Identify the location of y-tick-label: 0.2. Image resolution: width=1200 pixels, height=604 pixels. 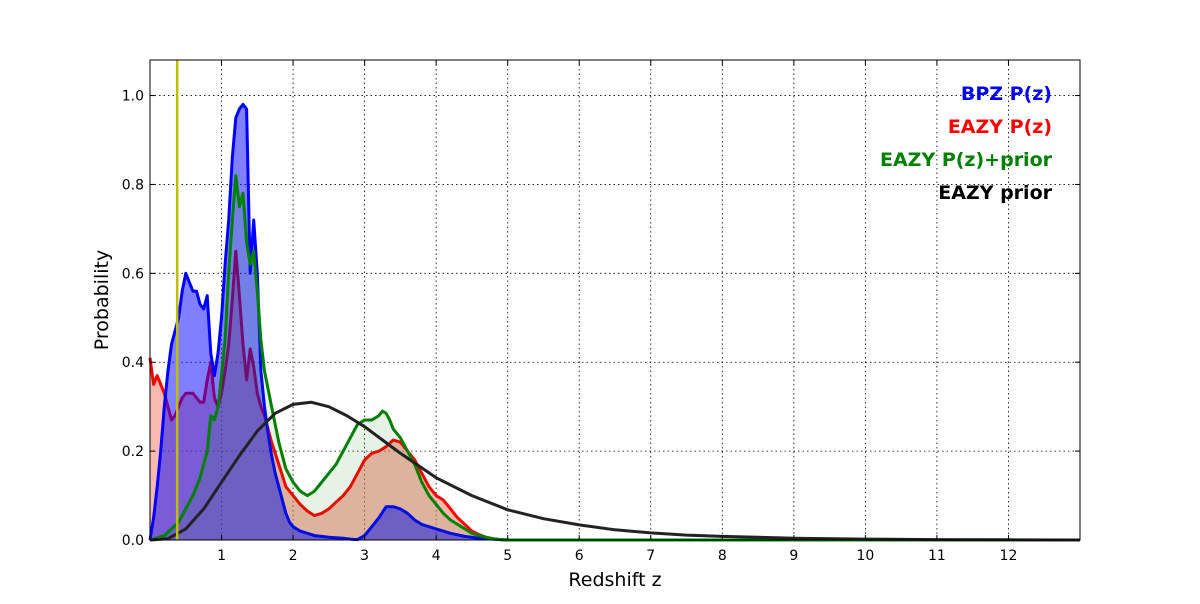
(133, 452).